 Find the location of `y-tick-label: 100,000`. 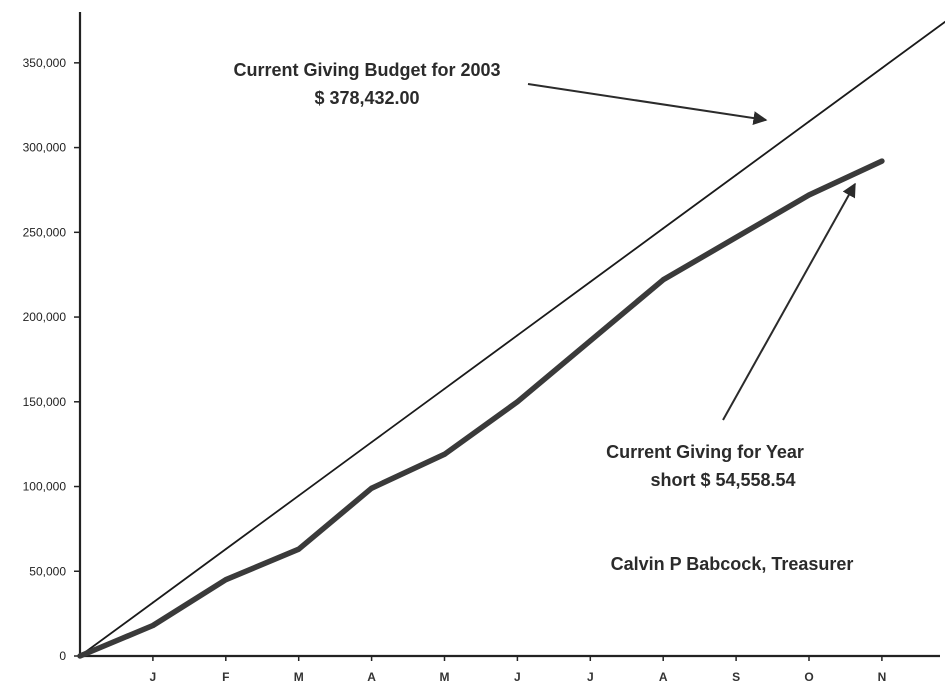

y-tick-label: 100,000 is located at coordinates (45, 487).